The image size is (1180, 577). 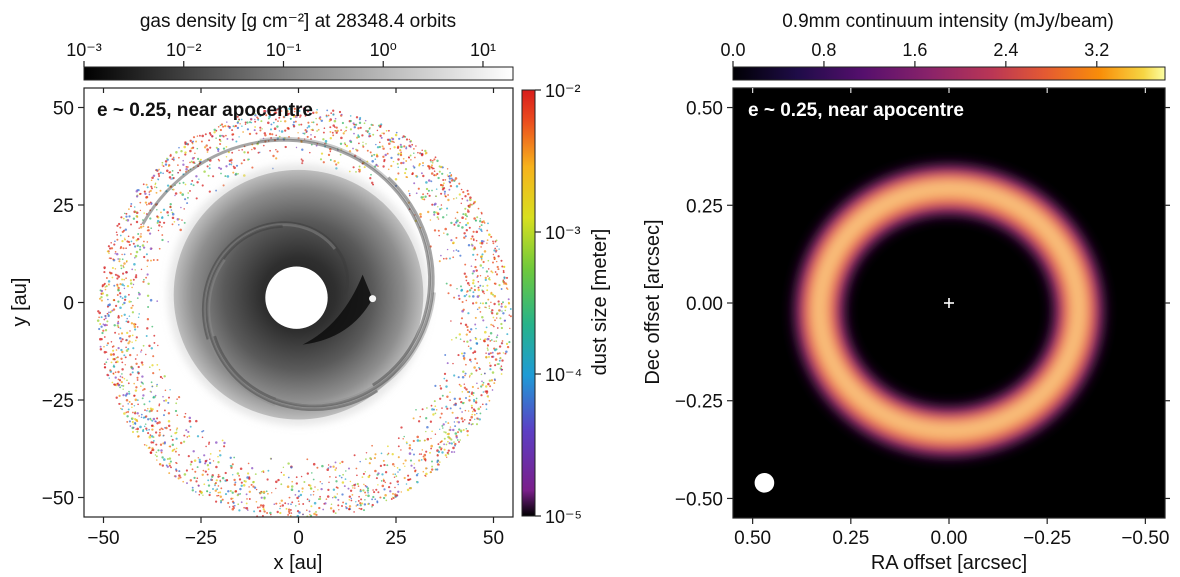 I want to click on gas-colorbar-ticks: 10⁻³ 10⁻² 10⁻¹ 10⁰ 10¹, so click(x=281, y=53).